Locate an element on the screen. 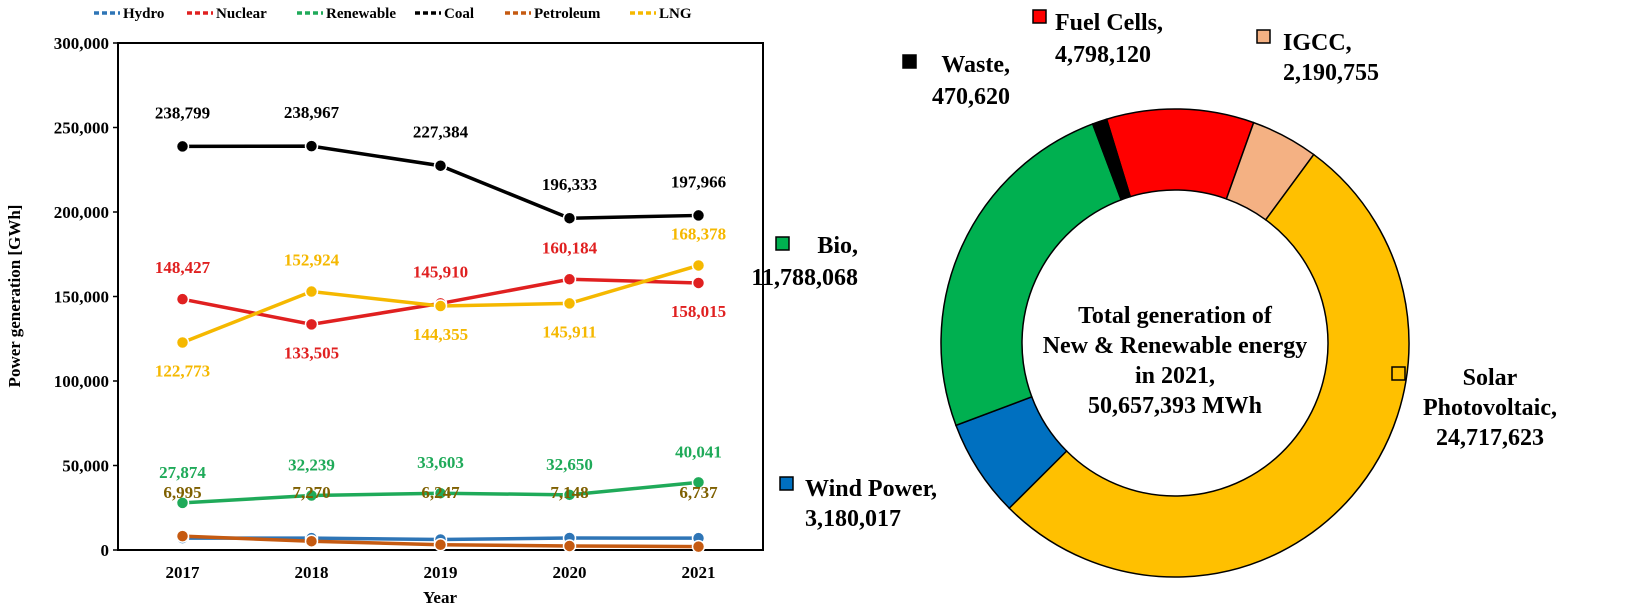 The width and height of the screenshot is (1628, 609). label-marker-wind-power is located at coordinates (786, 483).